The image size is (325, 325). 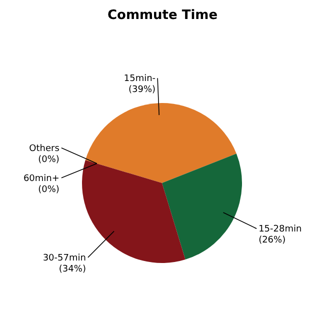 I want to click on data-label: (34%), so click(x=72, y=269).